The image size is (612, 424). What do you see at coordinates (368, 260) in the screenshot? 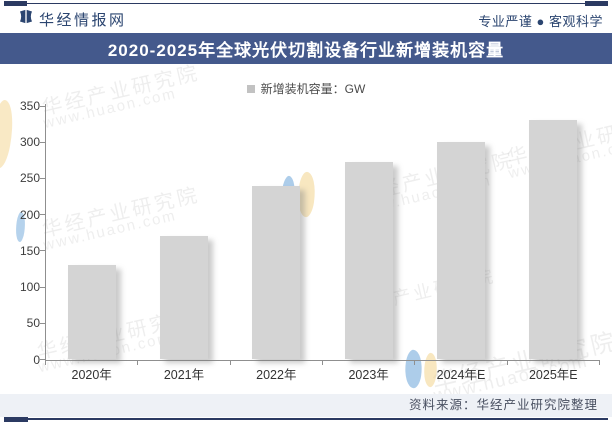
I see `bar-2023年` at bounding box center [368, 260].